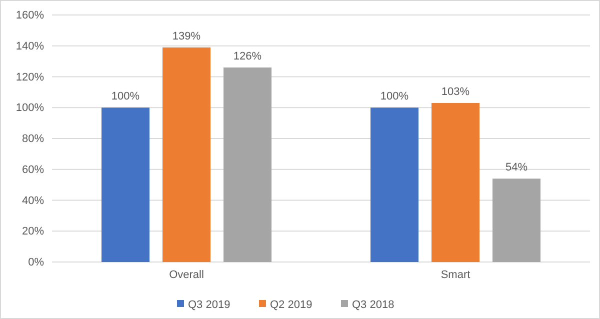 The height and width of the screenshot is (319, 600). What do you see at coordinates (33, 139) in the screenshot?
I see `y-tick-label: 80%` at bounding box center [33, 139].